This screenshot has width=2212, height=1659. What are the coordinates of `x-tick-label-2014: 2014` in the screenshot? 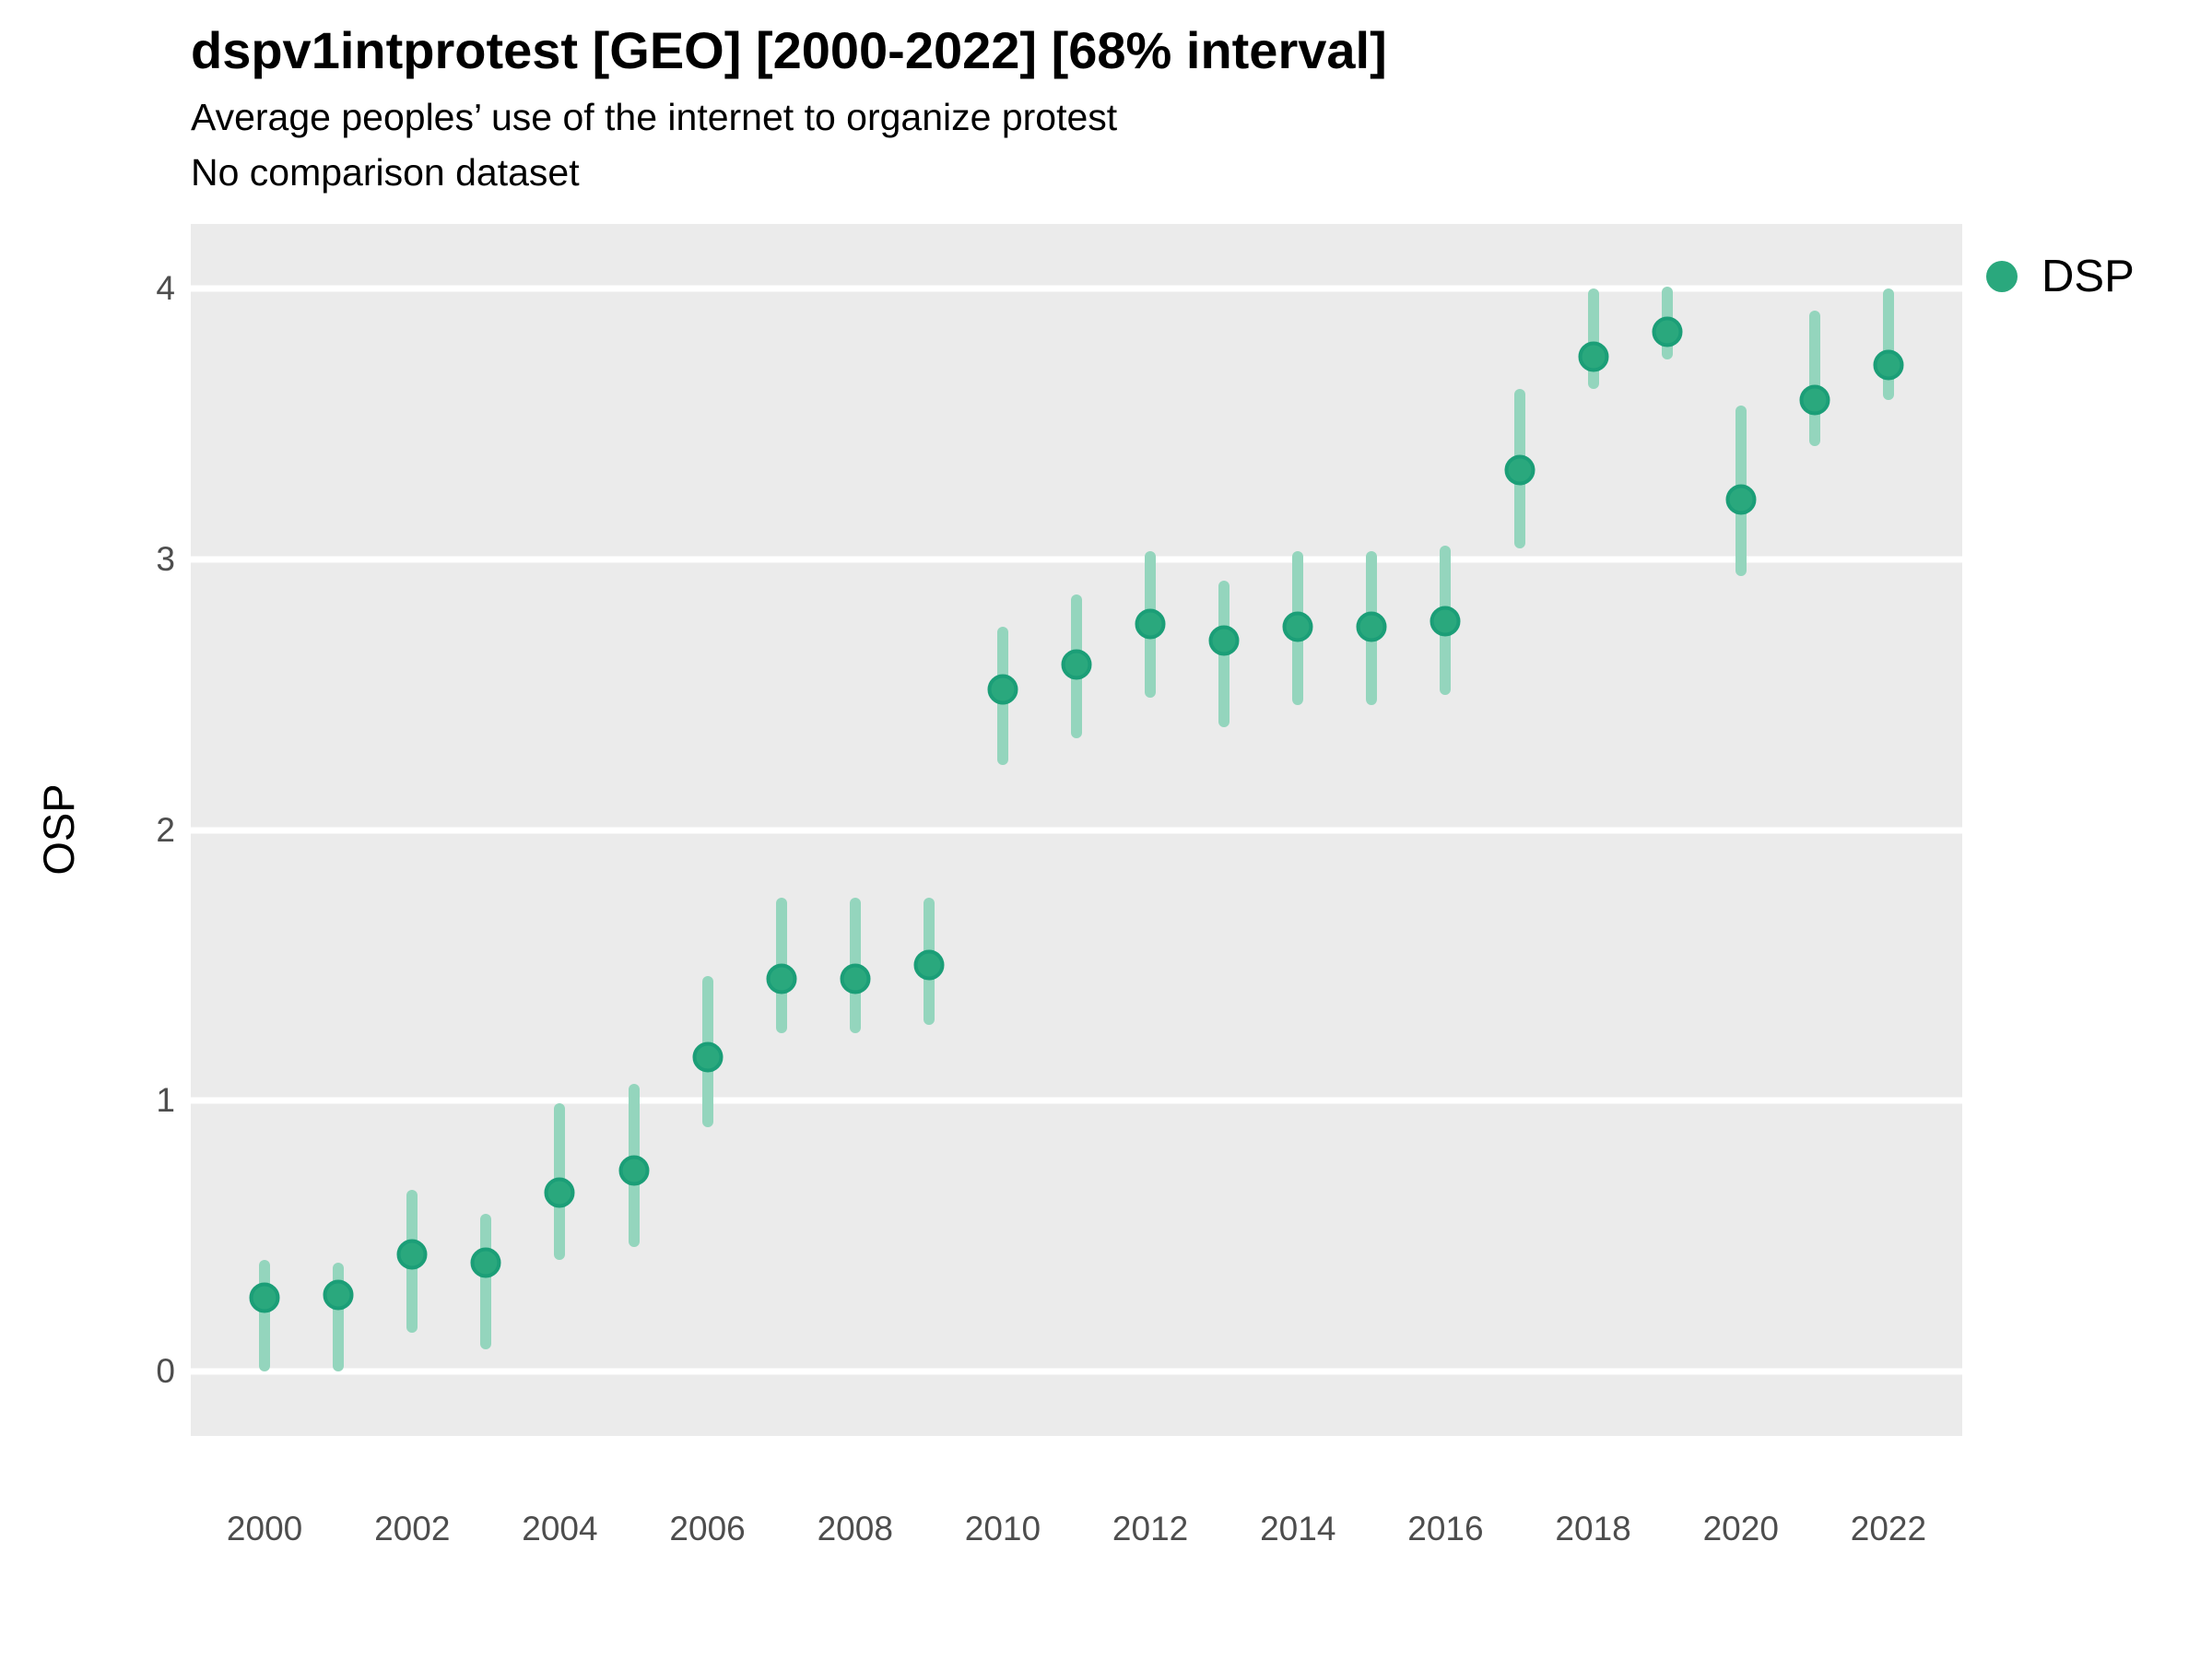 It's located at (1298, 1528).